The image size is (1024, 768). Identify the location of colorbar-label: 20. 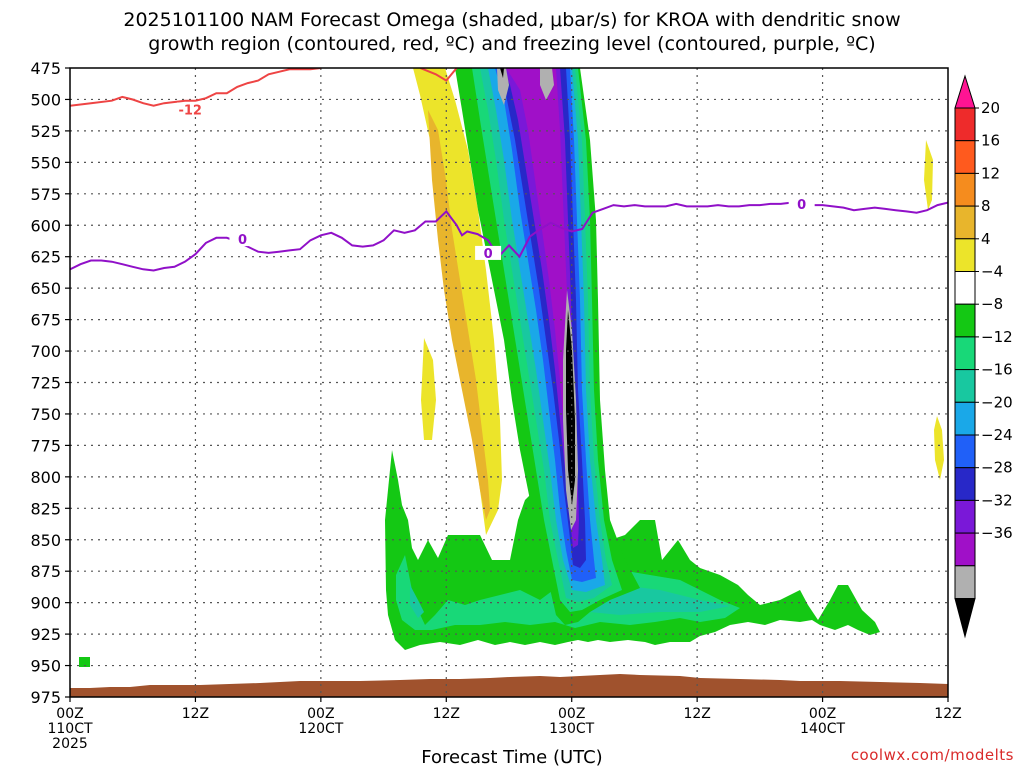
(990, 108).